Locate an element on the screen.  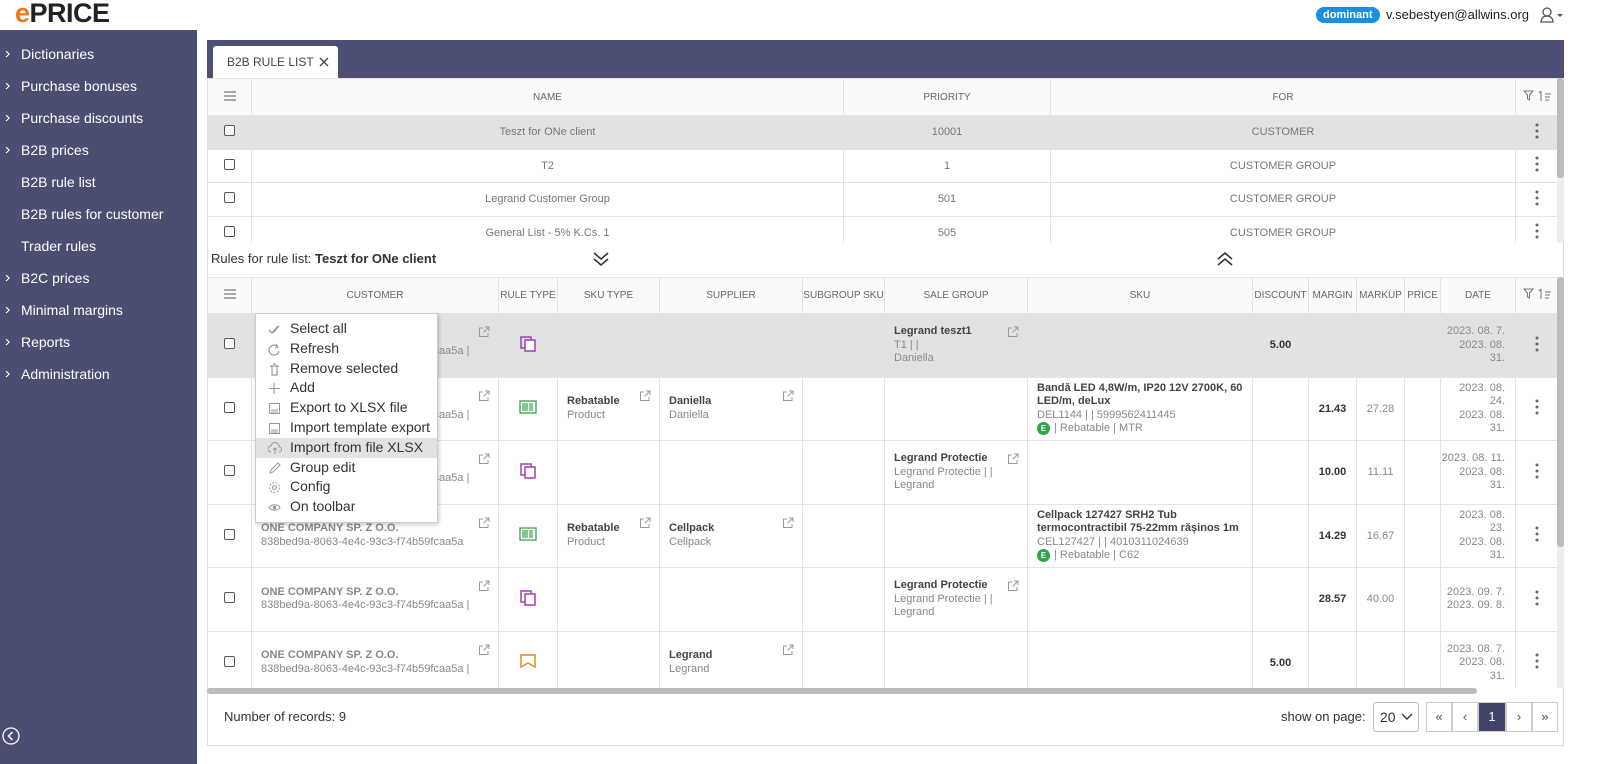
nav-item: Administration is located at coordinates (98, 374).